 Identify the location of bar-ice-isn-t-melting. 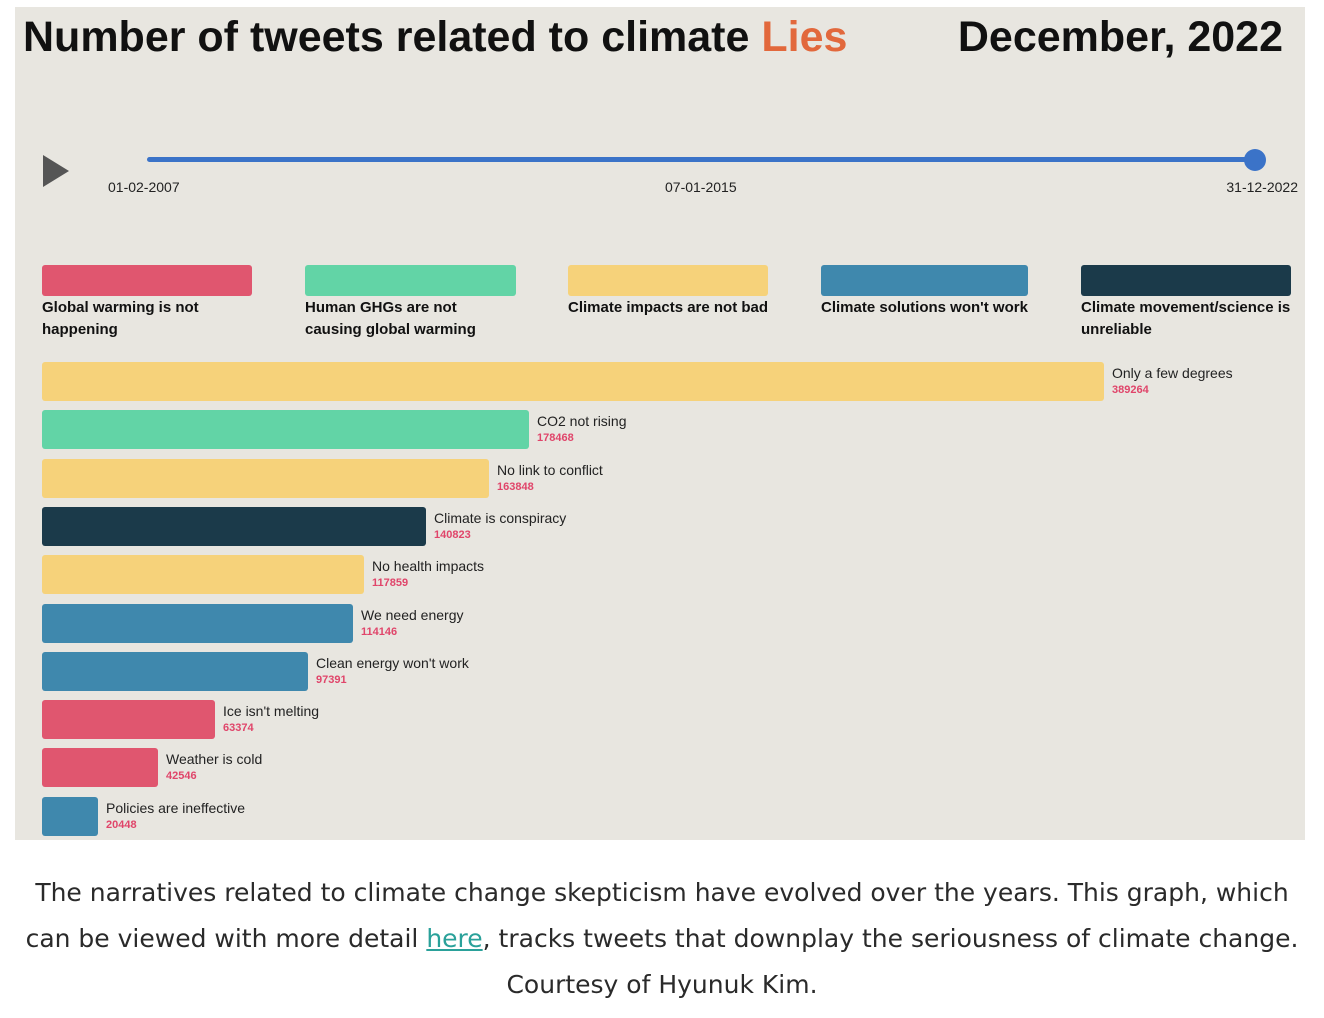
(128, 719).